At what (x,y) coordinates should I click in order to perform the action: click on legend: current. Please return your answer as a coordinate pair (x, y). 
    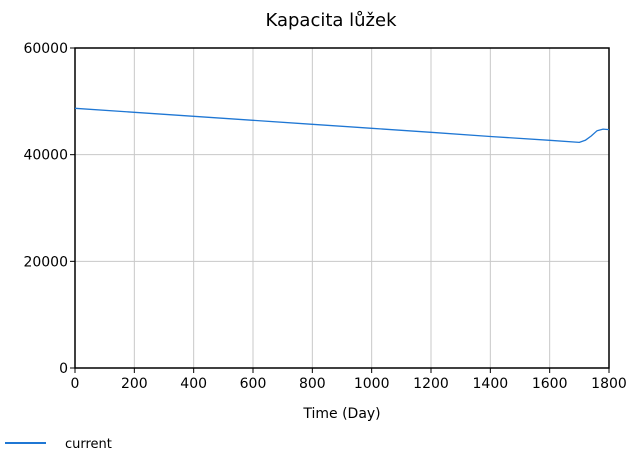
    Looking at the image, I should click on (58, 444).